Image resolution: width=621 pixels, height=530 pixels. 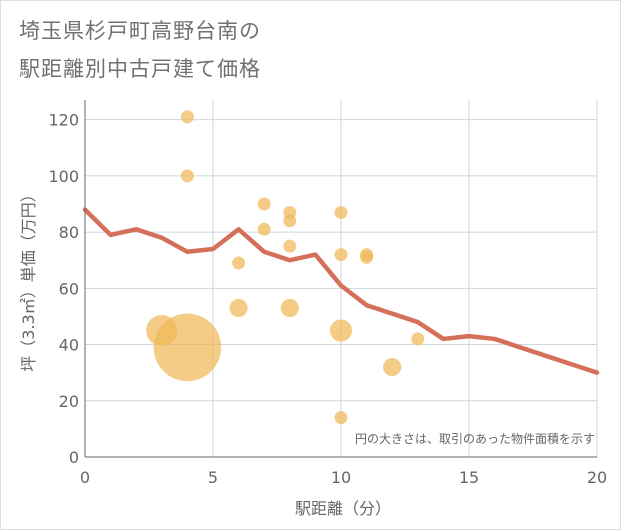 What do you see at coordinates (69, 232) in the screenshot?
I see `y-tick-label: 80` at bounding box center [69, 232].